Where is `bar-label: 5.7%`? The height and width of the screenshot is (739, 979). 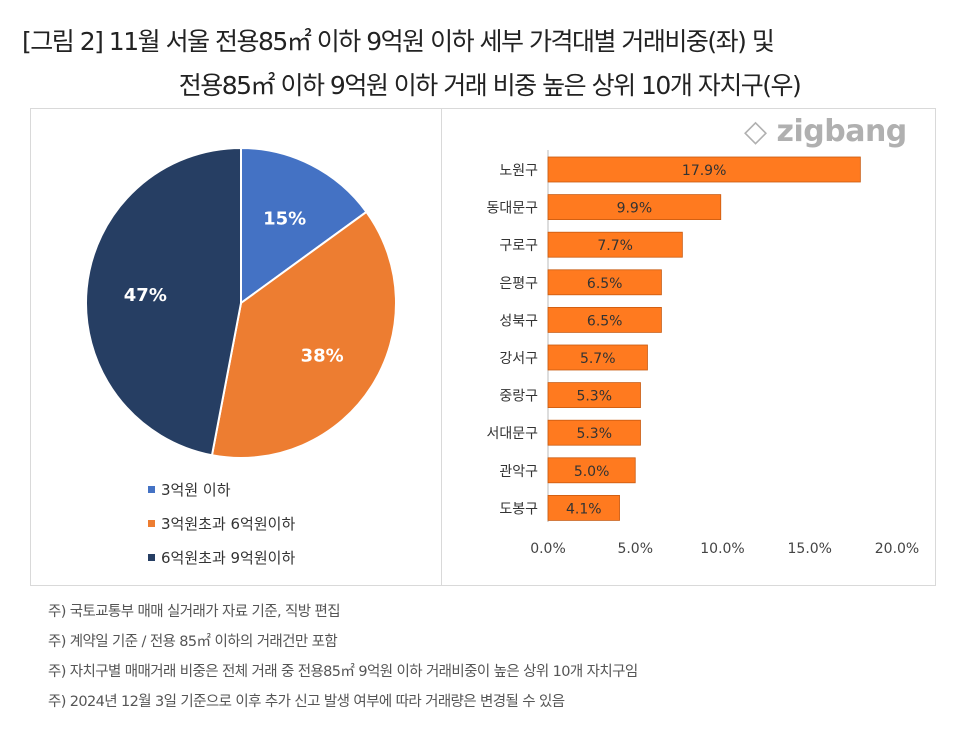
bar-label: 5.7% is located at coordinates (598, 359).